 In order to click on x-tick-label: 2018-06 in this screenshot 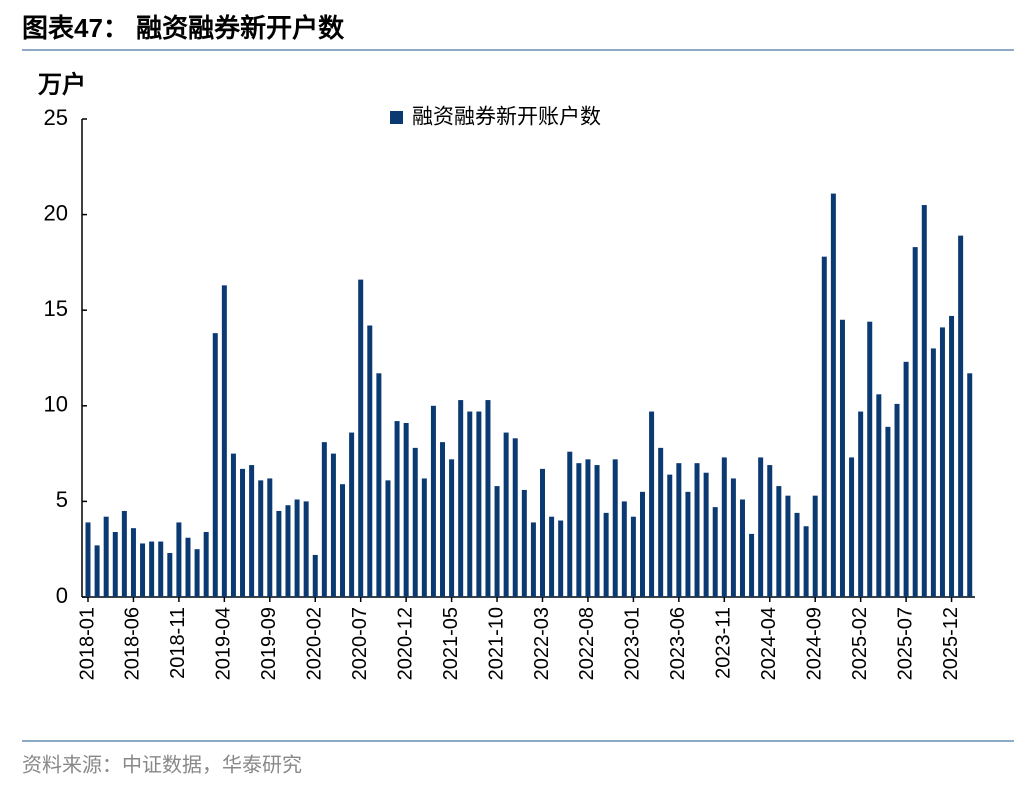, I will do `click(133, 643)`.